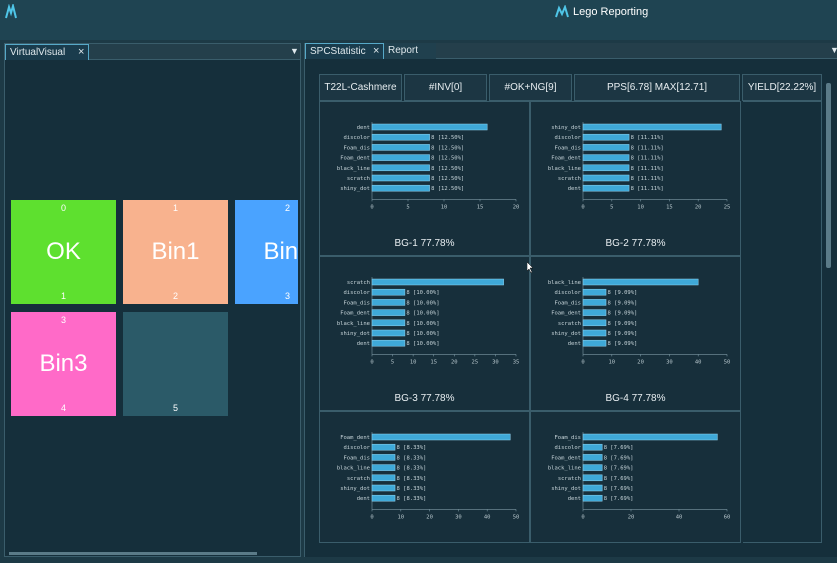  I want to click on category-label: Foam_dent, so click(355, 159).